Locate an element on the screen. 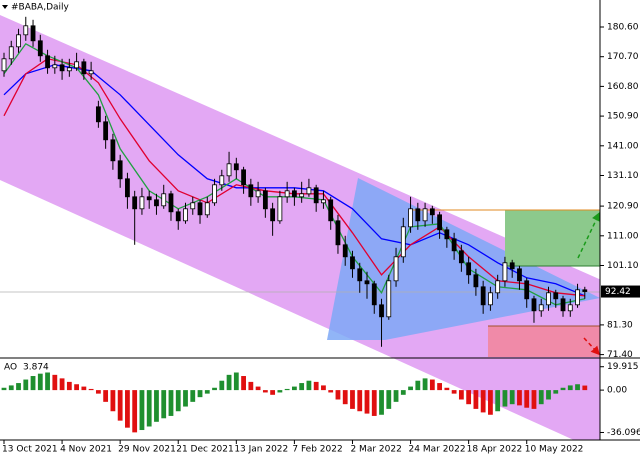 The height and width of the screenshot is (457, 640). y-tick-label: 150.90 is located at coordinates (623, 117).